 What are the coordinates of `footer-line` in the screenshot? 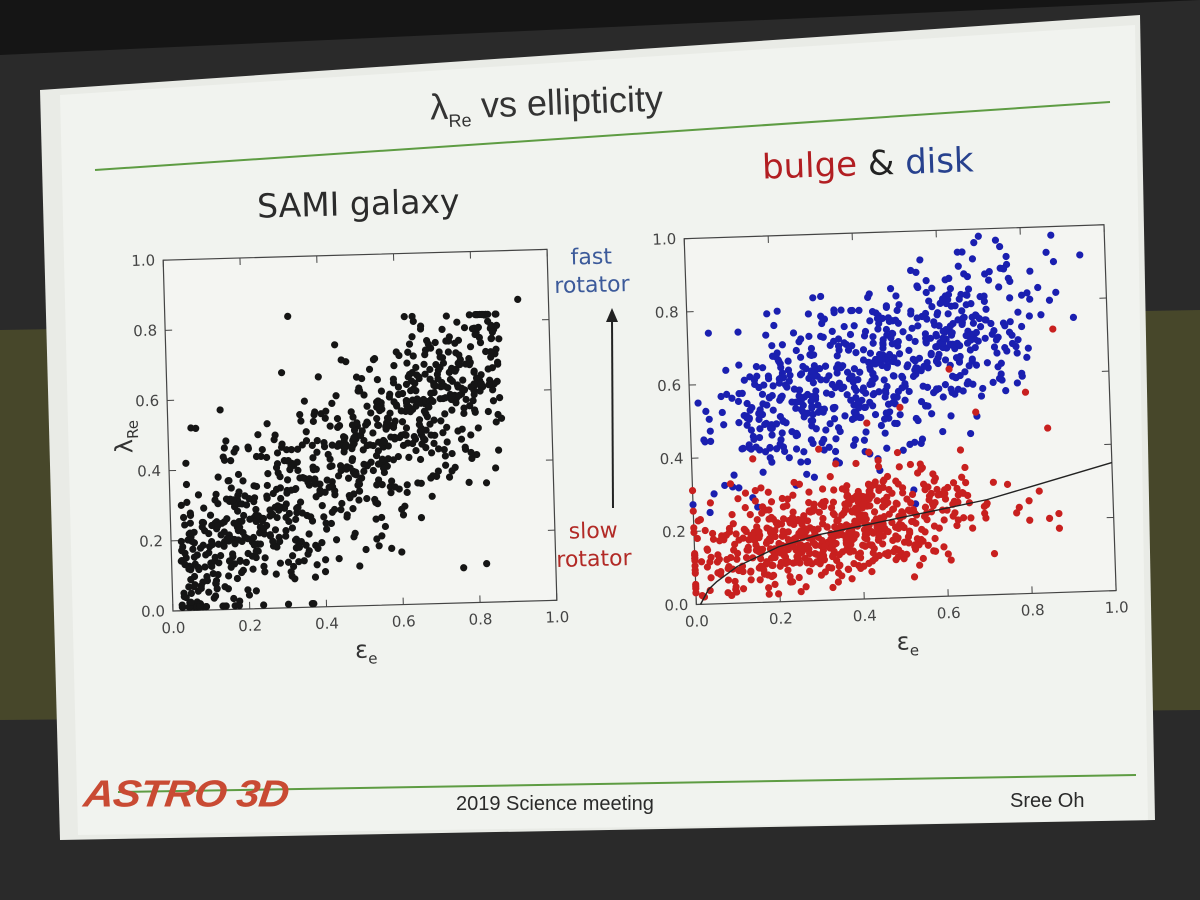 It's located at (627, 783).